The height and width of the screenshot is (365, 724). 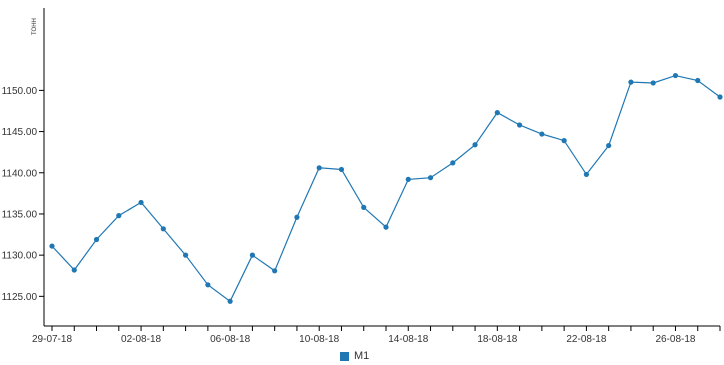 I want to click on x-tick-label: 10-08-18, so click(x=319, y=339).